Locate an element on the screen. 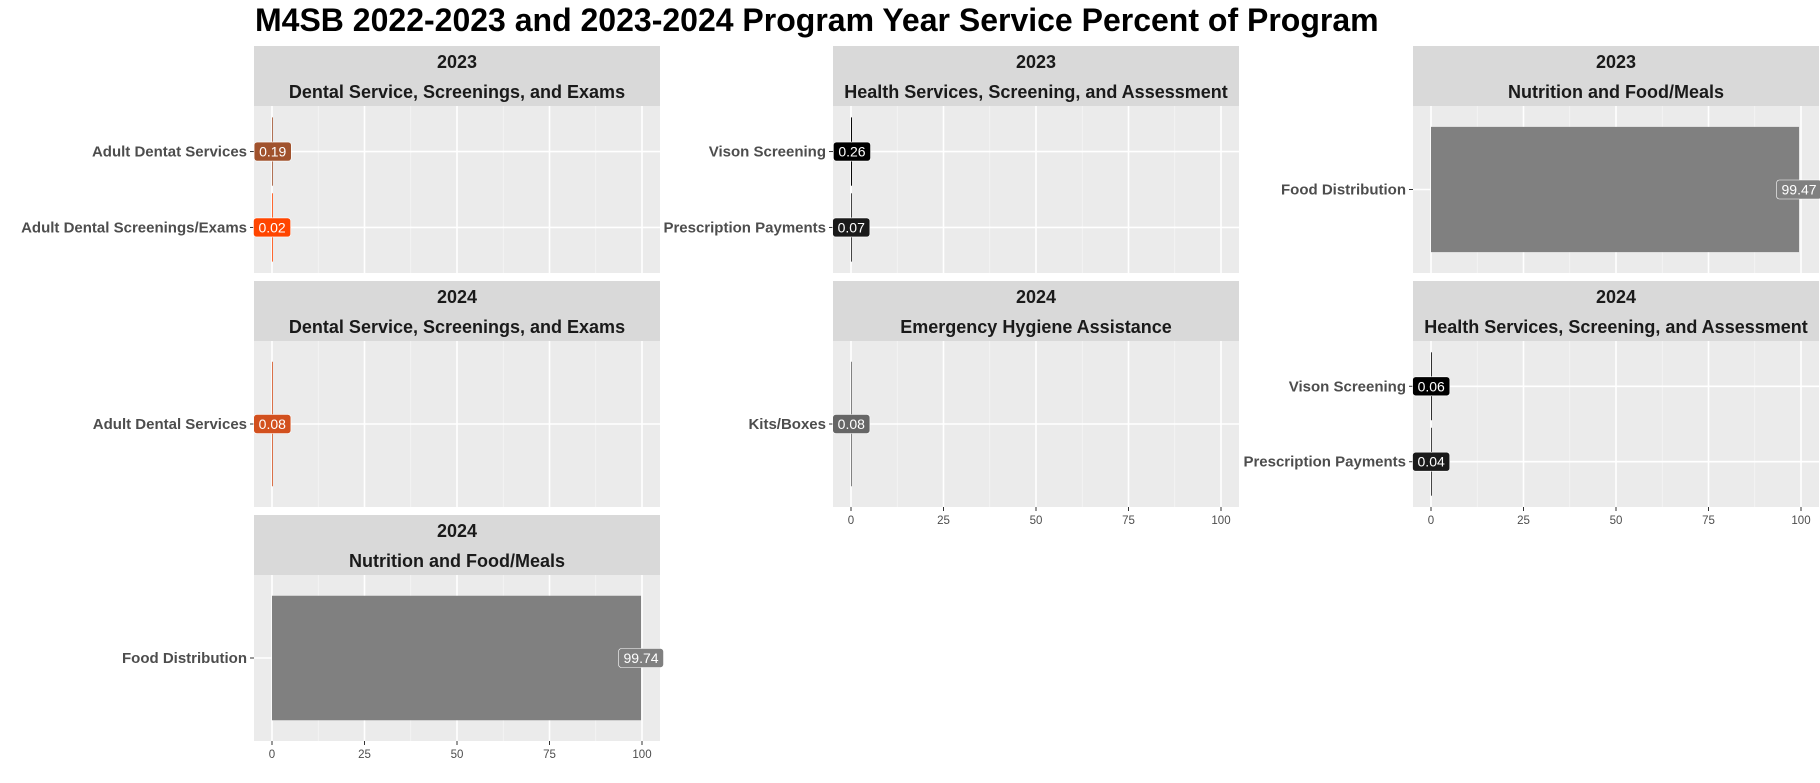 The height and width of the screenshot is (783, 1820). data-label: 0.02 is located at coordinates (271, 227).